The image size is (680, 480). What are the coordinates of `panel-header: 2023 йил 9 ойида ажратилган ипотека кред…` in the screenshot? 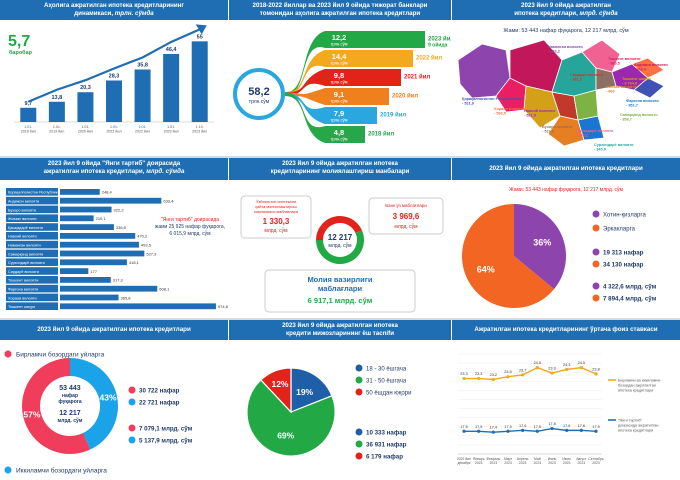 It's located at (566, 10).